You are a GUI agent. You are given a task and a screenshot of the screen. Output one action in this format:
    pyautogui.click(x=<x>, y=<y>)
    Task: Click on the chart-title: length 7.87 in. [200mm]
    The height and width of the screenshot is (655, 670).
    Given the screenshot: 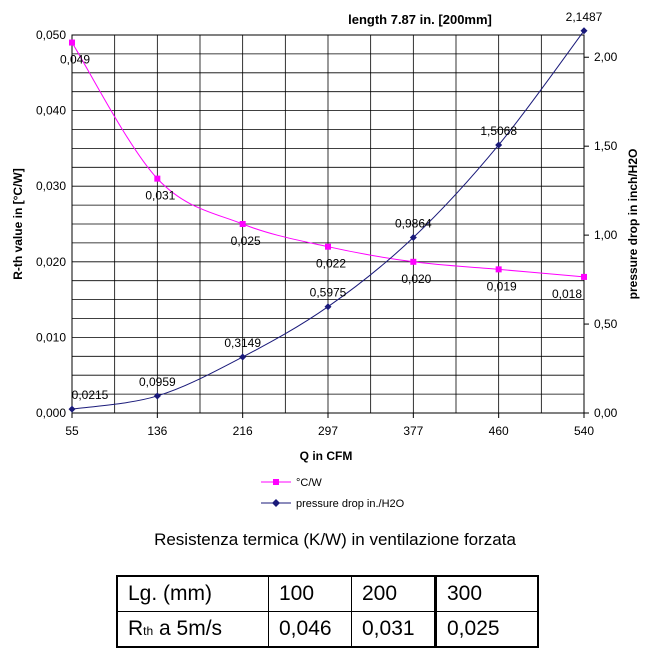 What is the action you would take?
    pyautogui.click(x=420, y=19)
    